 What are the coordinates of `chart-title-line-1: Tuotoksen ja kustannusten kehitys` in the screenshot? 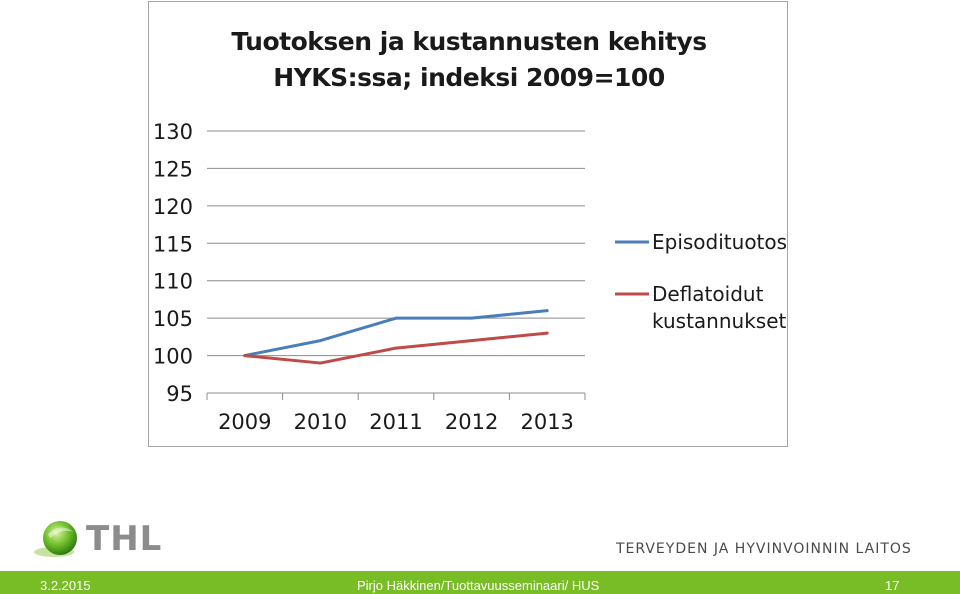 It's located at (469, 41).